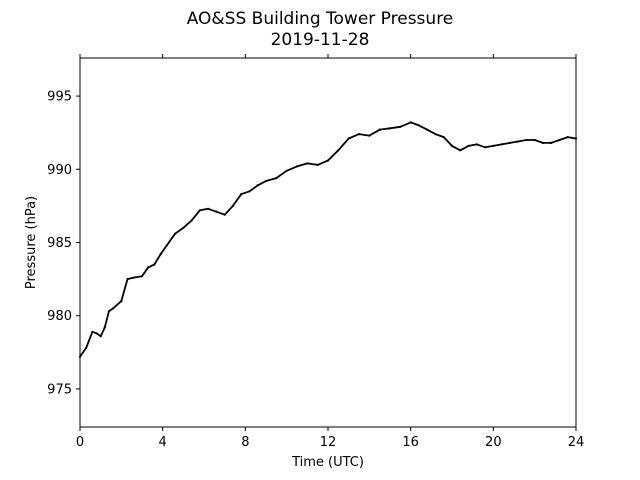  What do you see at coordinates (493, 442) in the screenshot?
I see `x-tick-label: 20` at bounding box center [493, 442].